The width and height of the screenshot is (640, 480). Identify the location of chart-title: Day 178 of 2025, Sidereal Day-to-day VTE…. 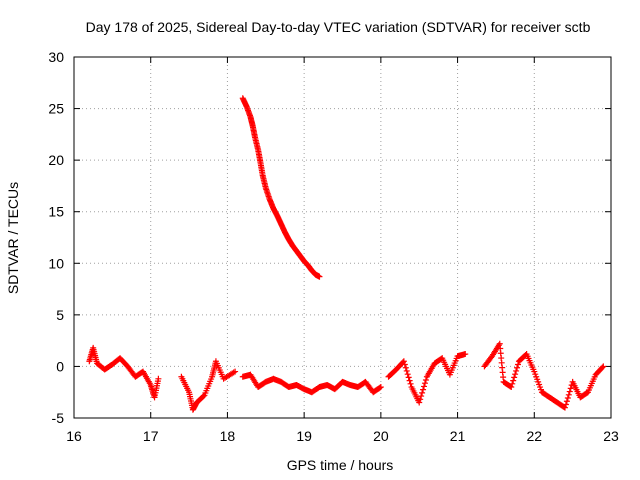
(338, 27).